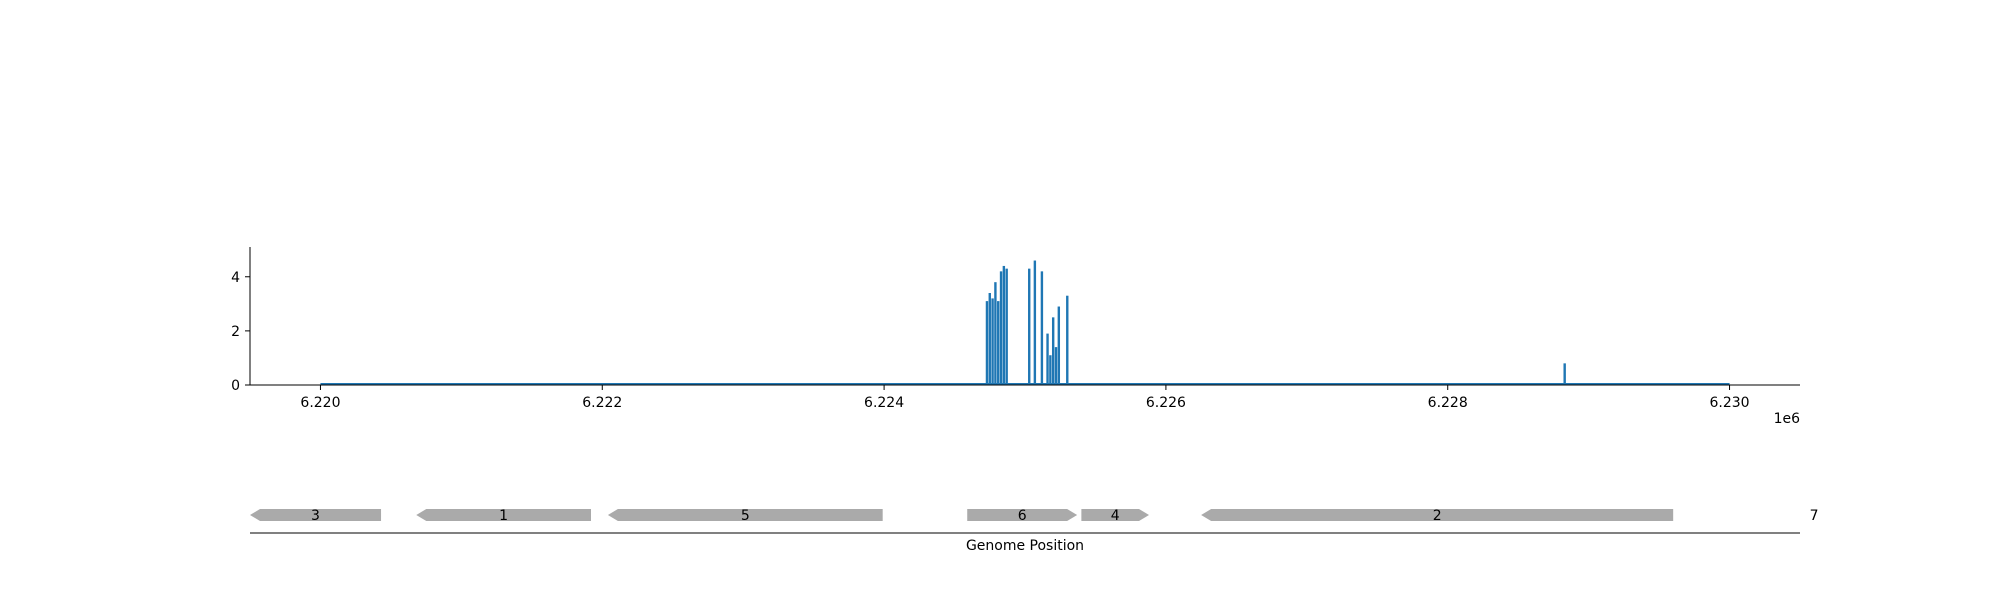 This screenshot has width=2000, height=600. Describe the element at coordinates (1448, 403) in the screenshot. I see `x-tick-label: 6.228` at that location.